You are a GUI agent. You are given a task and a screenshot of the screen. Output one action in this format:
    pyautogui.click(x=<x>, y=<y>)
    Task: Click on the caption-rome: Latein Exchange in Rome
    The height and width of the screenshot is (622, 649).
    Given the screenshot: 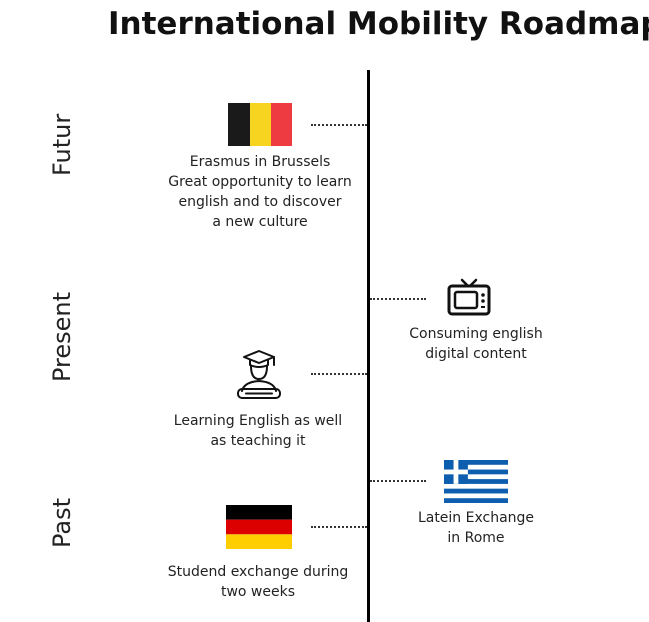 What is the action you would take?
    pyautogui.click(x=476, y=528)
    